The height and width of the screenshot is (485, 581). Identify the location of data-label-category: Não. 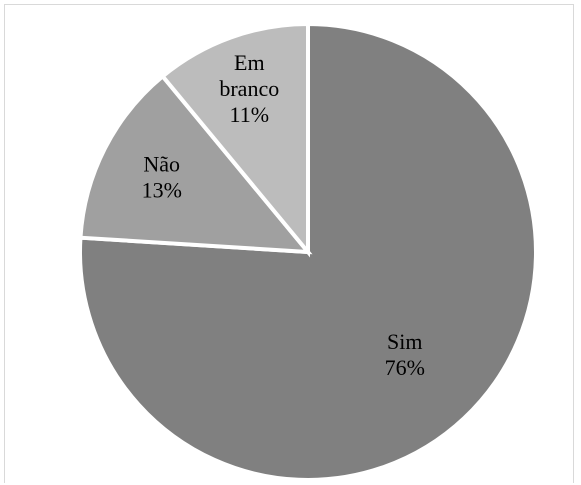
(161, 163).